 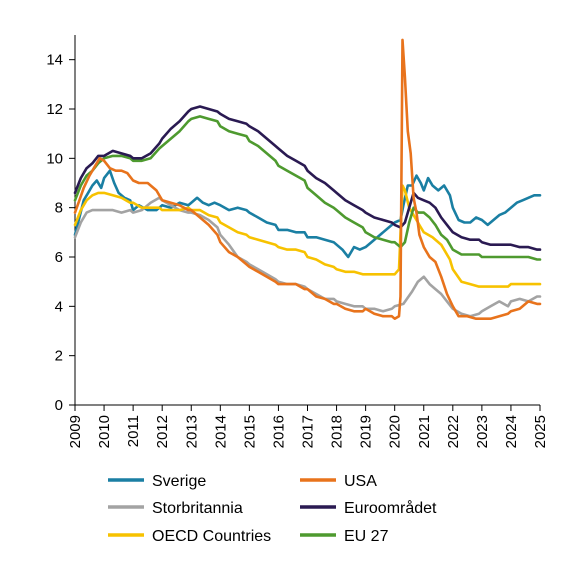 What do you see at coordinates (211, 536) in the screenshot?
I see `legend-label: OECD Countries` at bounding box center [211, 536].